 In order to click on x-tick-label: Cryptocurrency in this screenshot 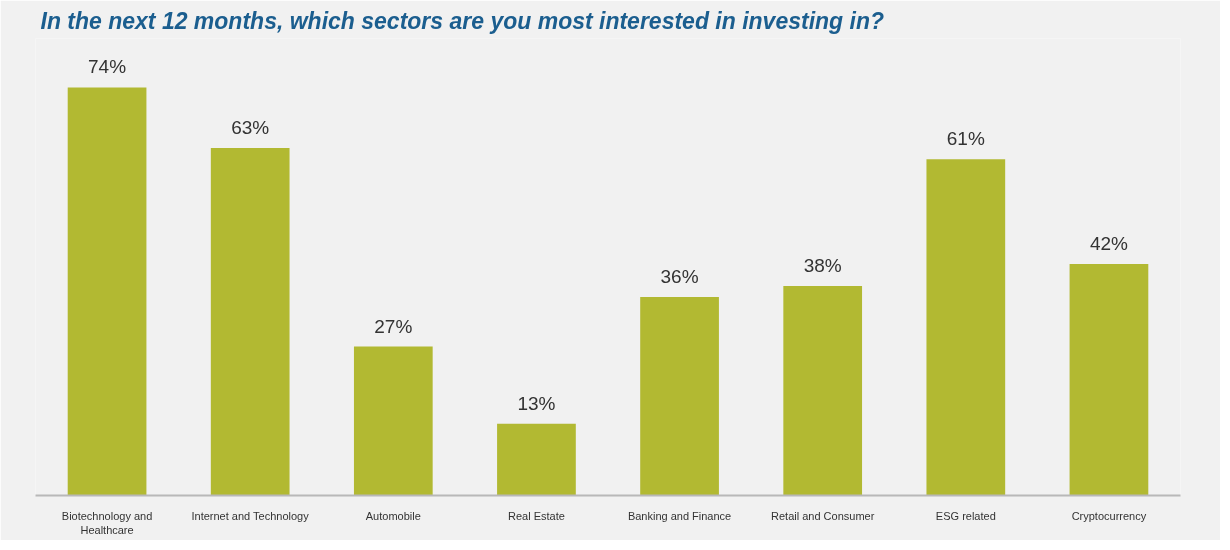, I will do `click(1109, 515)`.